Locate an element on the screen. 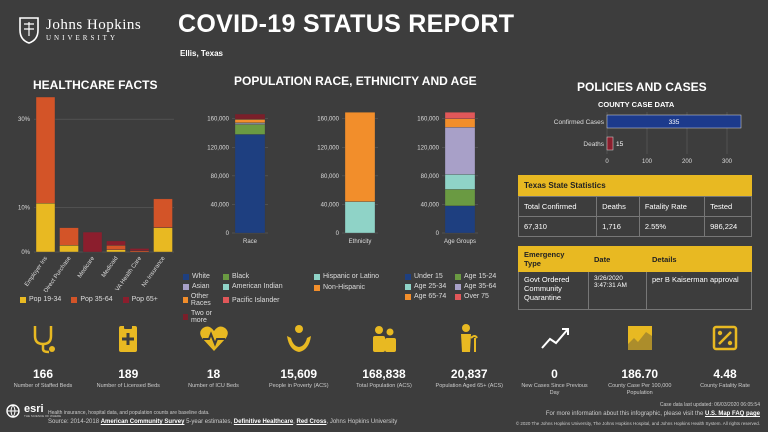 This screenshot has height=432, width=768. esri-logo: esri THE SCIENCE OF WHERE is located at coordinates (33, 411).